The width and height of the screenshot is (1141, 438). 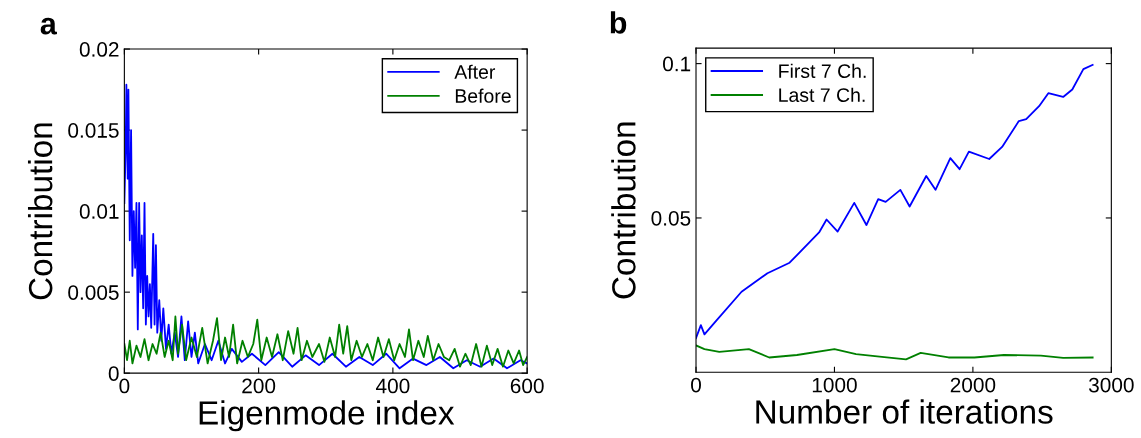 What do you see at coordinates (677, 64) in the screenshot?
I see `y-tick-label: 0.1` at bounding box center [677, 64].